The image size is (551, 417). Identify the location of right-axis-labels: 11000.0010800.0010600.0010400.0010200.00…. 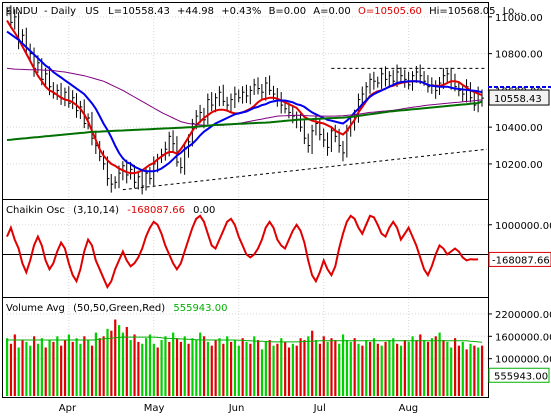
(519, 198).